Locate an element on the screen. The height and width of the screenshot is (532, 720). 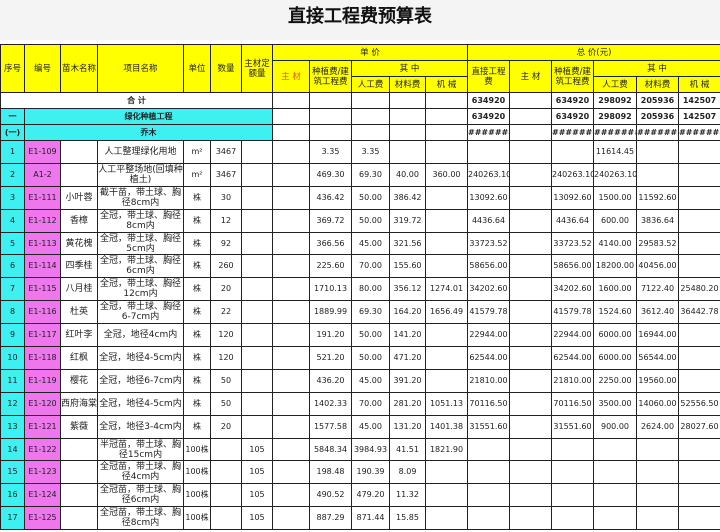
cell-code: E1-117 is located at coordinates (42, 335).